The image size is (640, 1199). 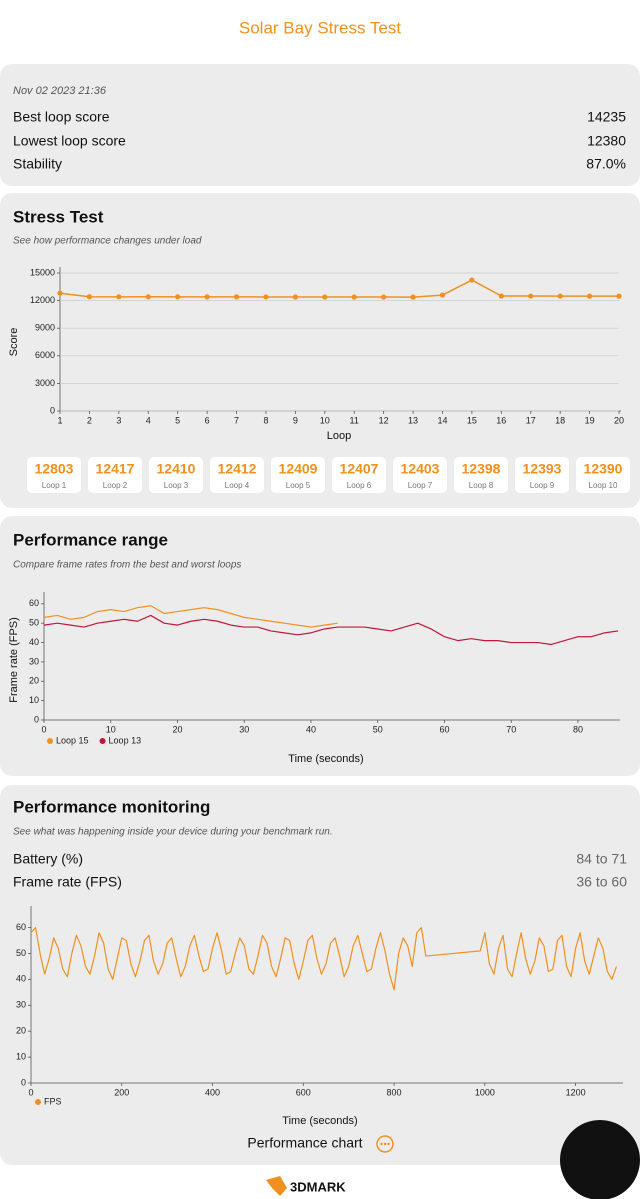 What do you see at coordinates (444, 729) in the screenshot?
I see `x-tick-label: 60` at bounding box center [444, 729].